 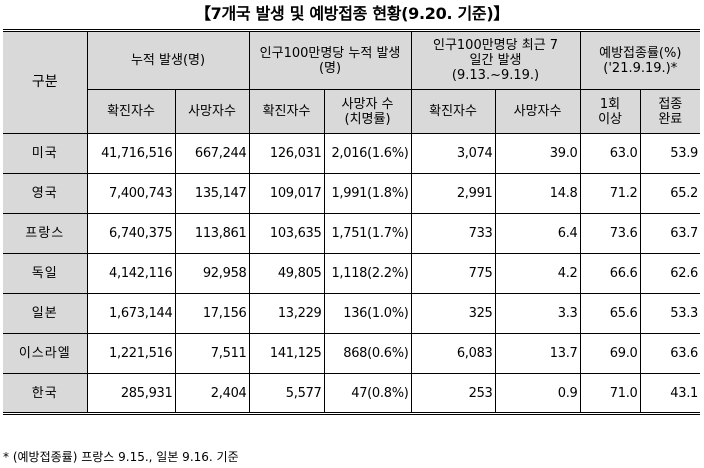 I want to click on header-r7-cases: 확진자수, so click(x=453, y=111).